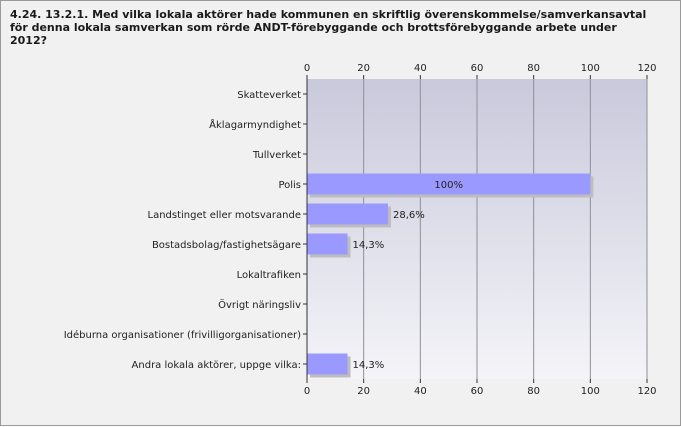 The height and width of the screenshot is (427, 681). What do you see at coordinates (276, 155) in the screenshot?
I see `category-label: Tullverket` at bounding box center [276, 155].